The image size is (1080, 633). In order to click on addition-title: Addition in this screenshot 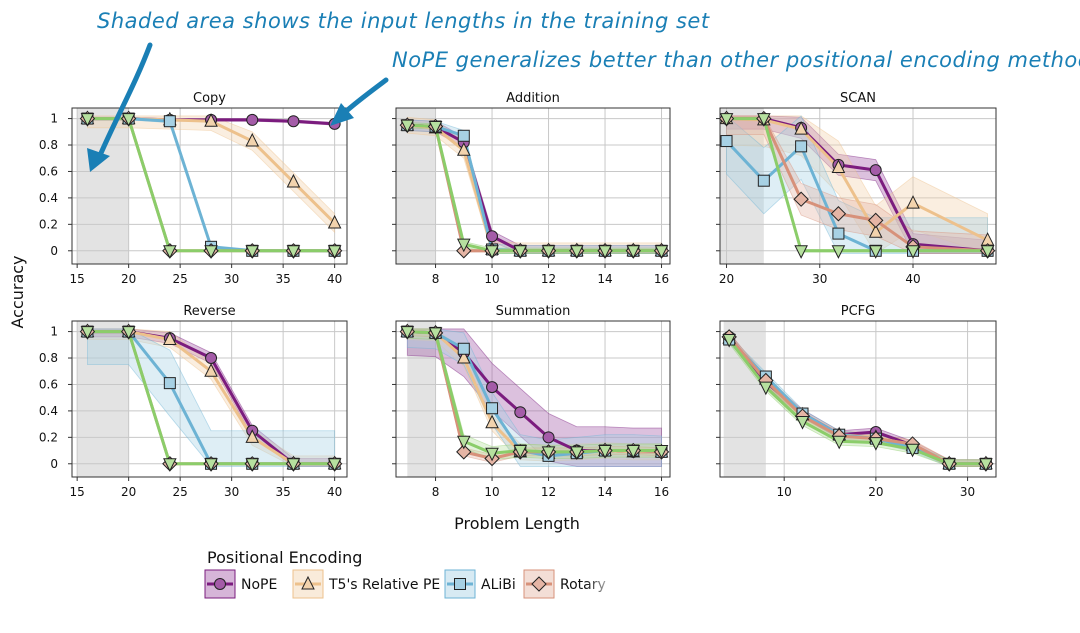, I will do `click(533, 98)`.